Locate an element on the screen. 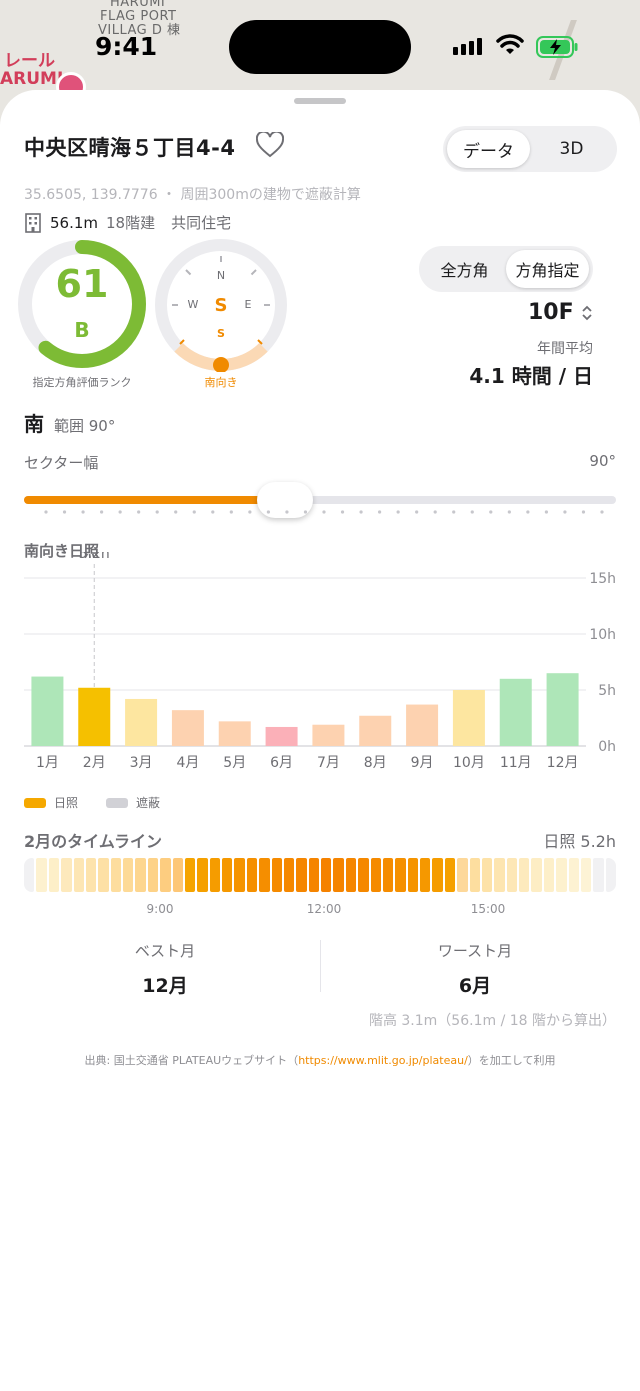 The width and height of the screenshot is (640, 1391). best-month: ベスト月 12月 is located at coordinates (165, 969).